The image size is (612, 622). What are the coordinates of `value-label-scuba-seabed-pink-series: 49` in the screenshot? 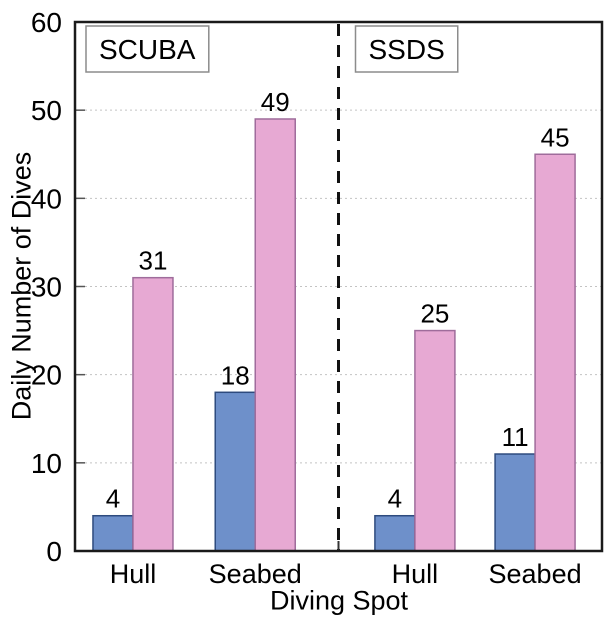 It's located at (275, 102).